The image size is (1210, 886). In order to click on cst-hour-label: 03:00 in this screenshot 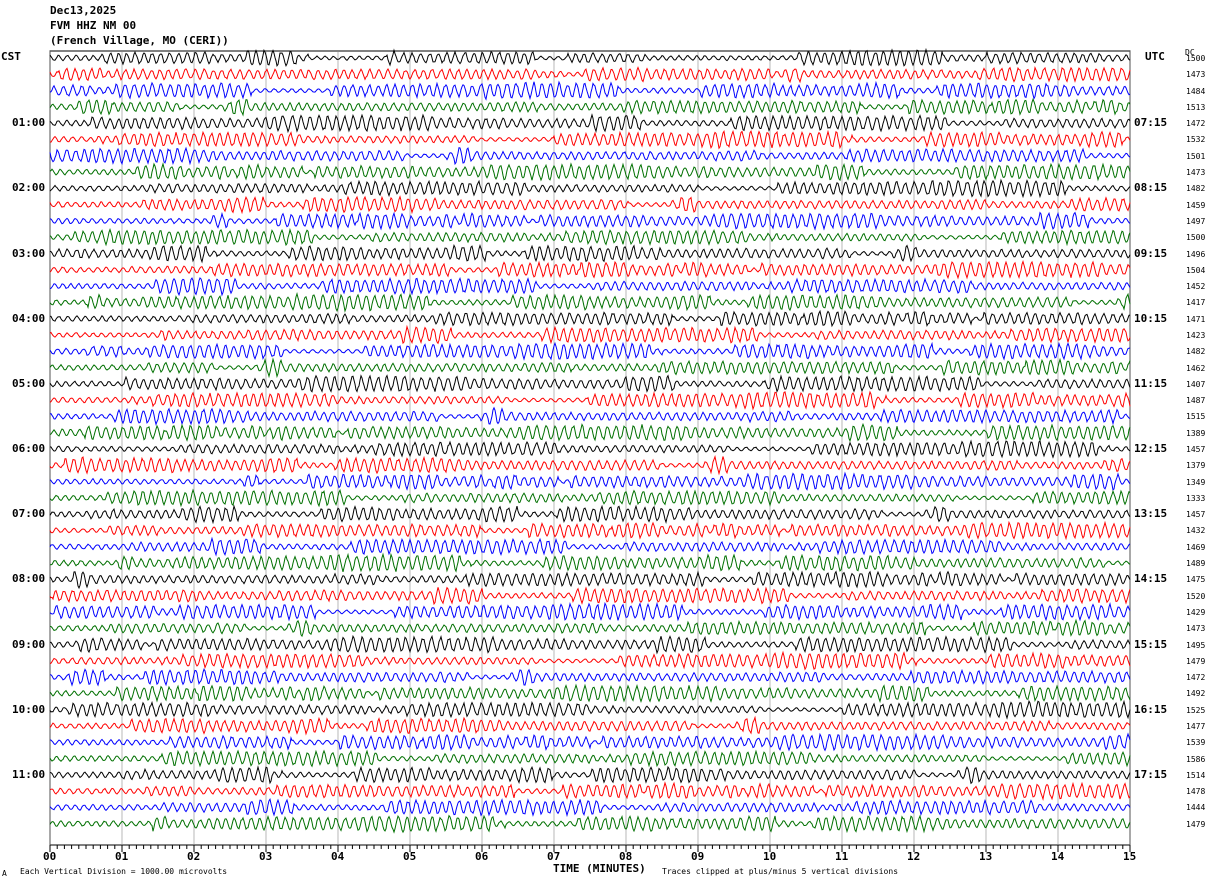, I will do `click(29, 253)`.